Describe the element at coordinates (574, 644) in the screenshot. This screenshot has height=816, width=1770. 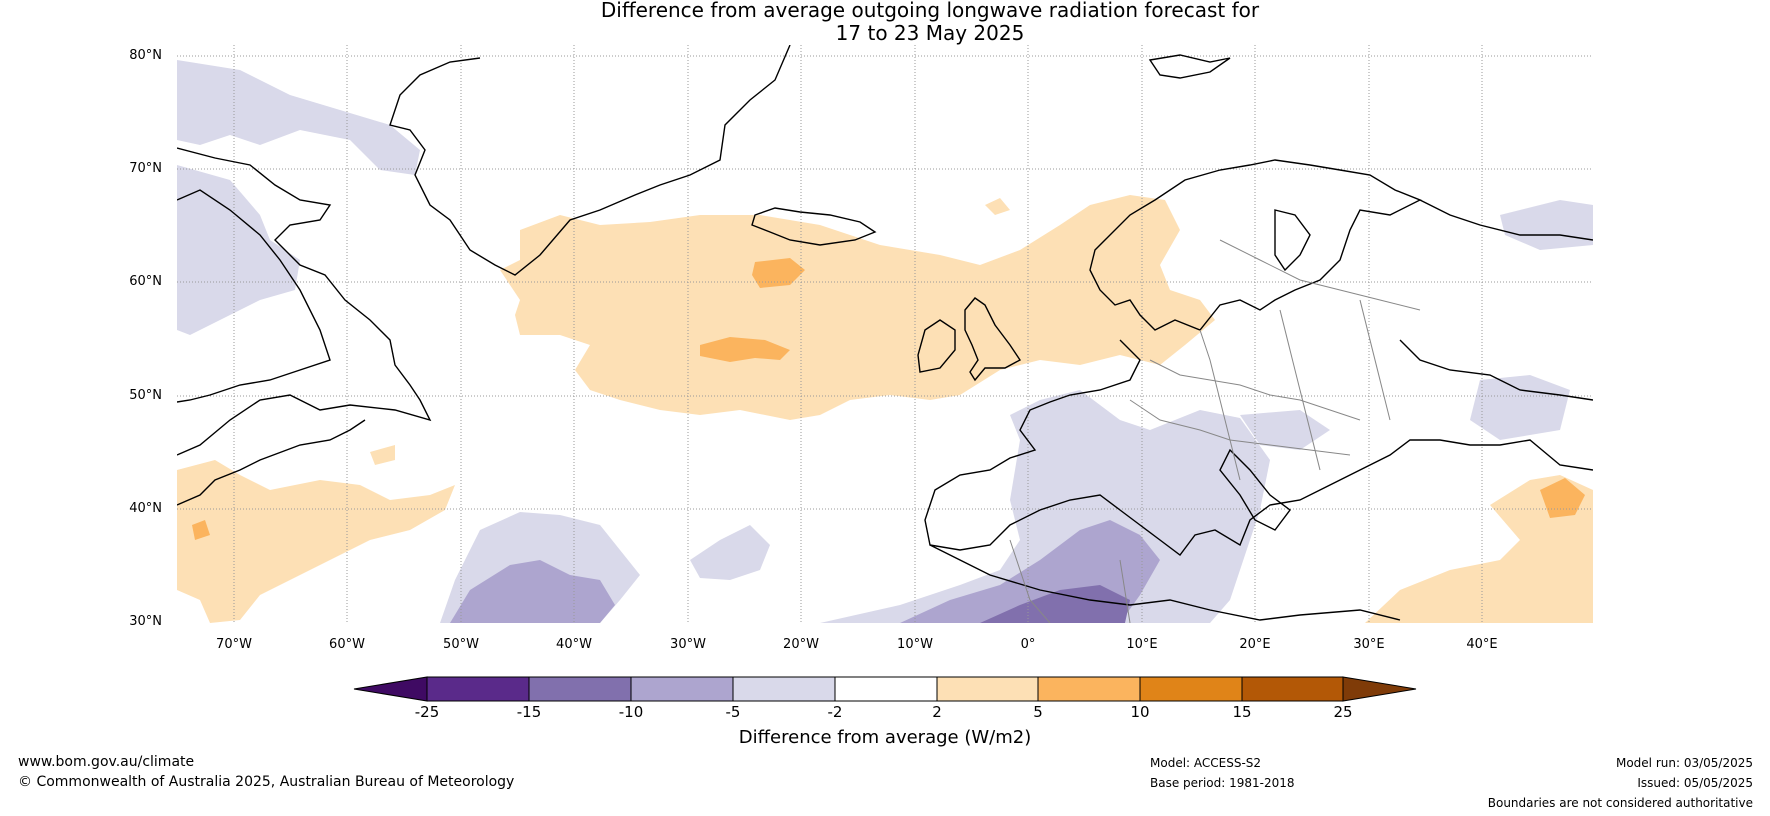
I see `lon-label: 40°W` at that location.